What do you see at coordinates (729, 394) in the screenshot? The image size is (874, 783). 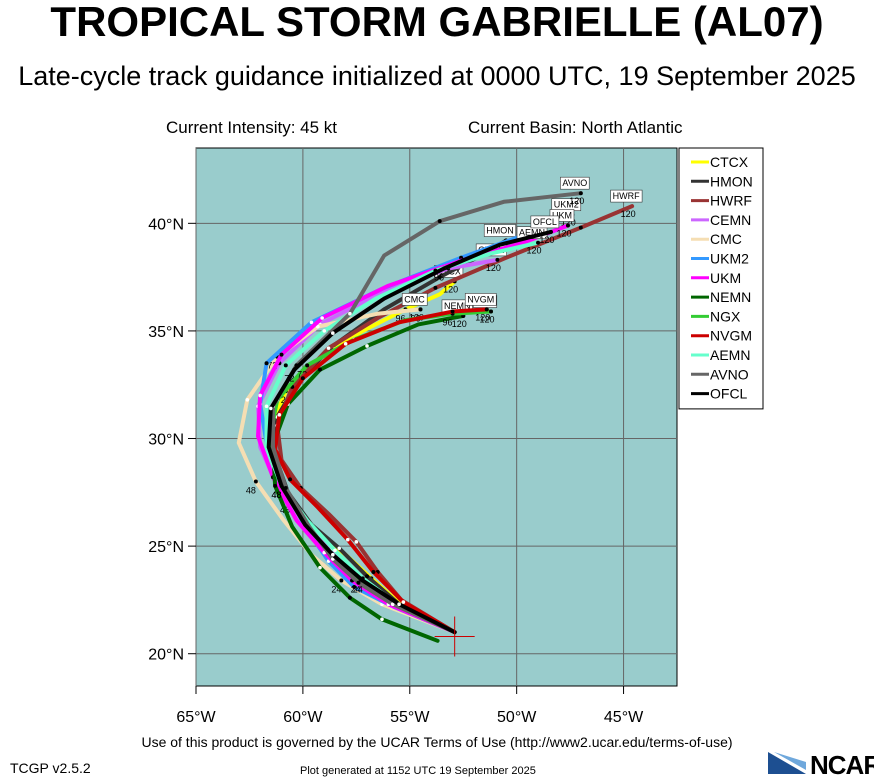 I see `legend-entry-ofcl: OFCL` at bounding box center [729, 394].